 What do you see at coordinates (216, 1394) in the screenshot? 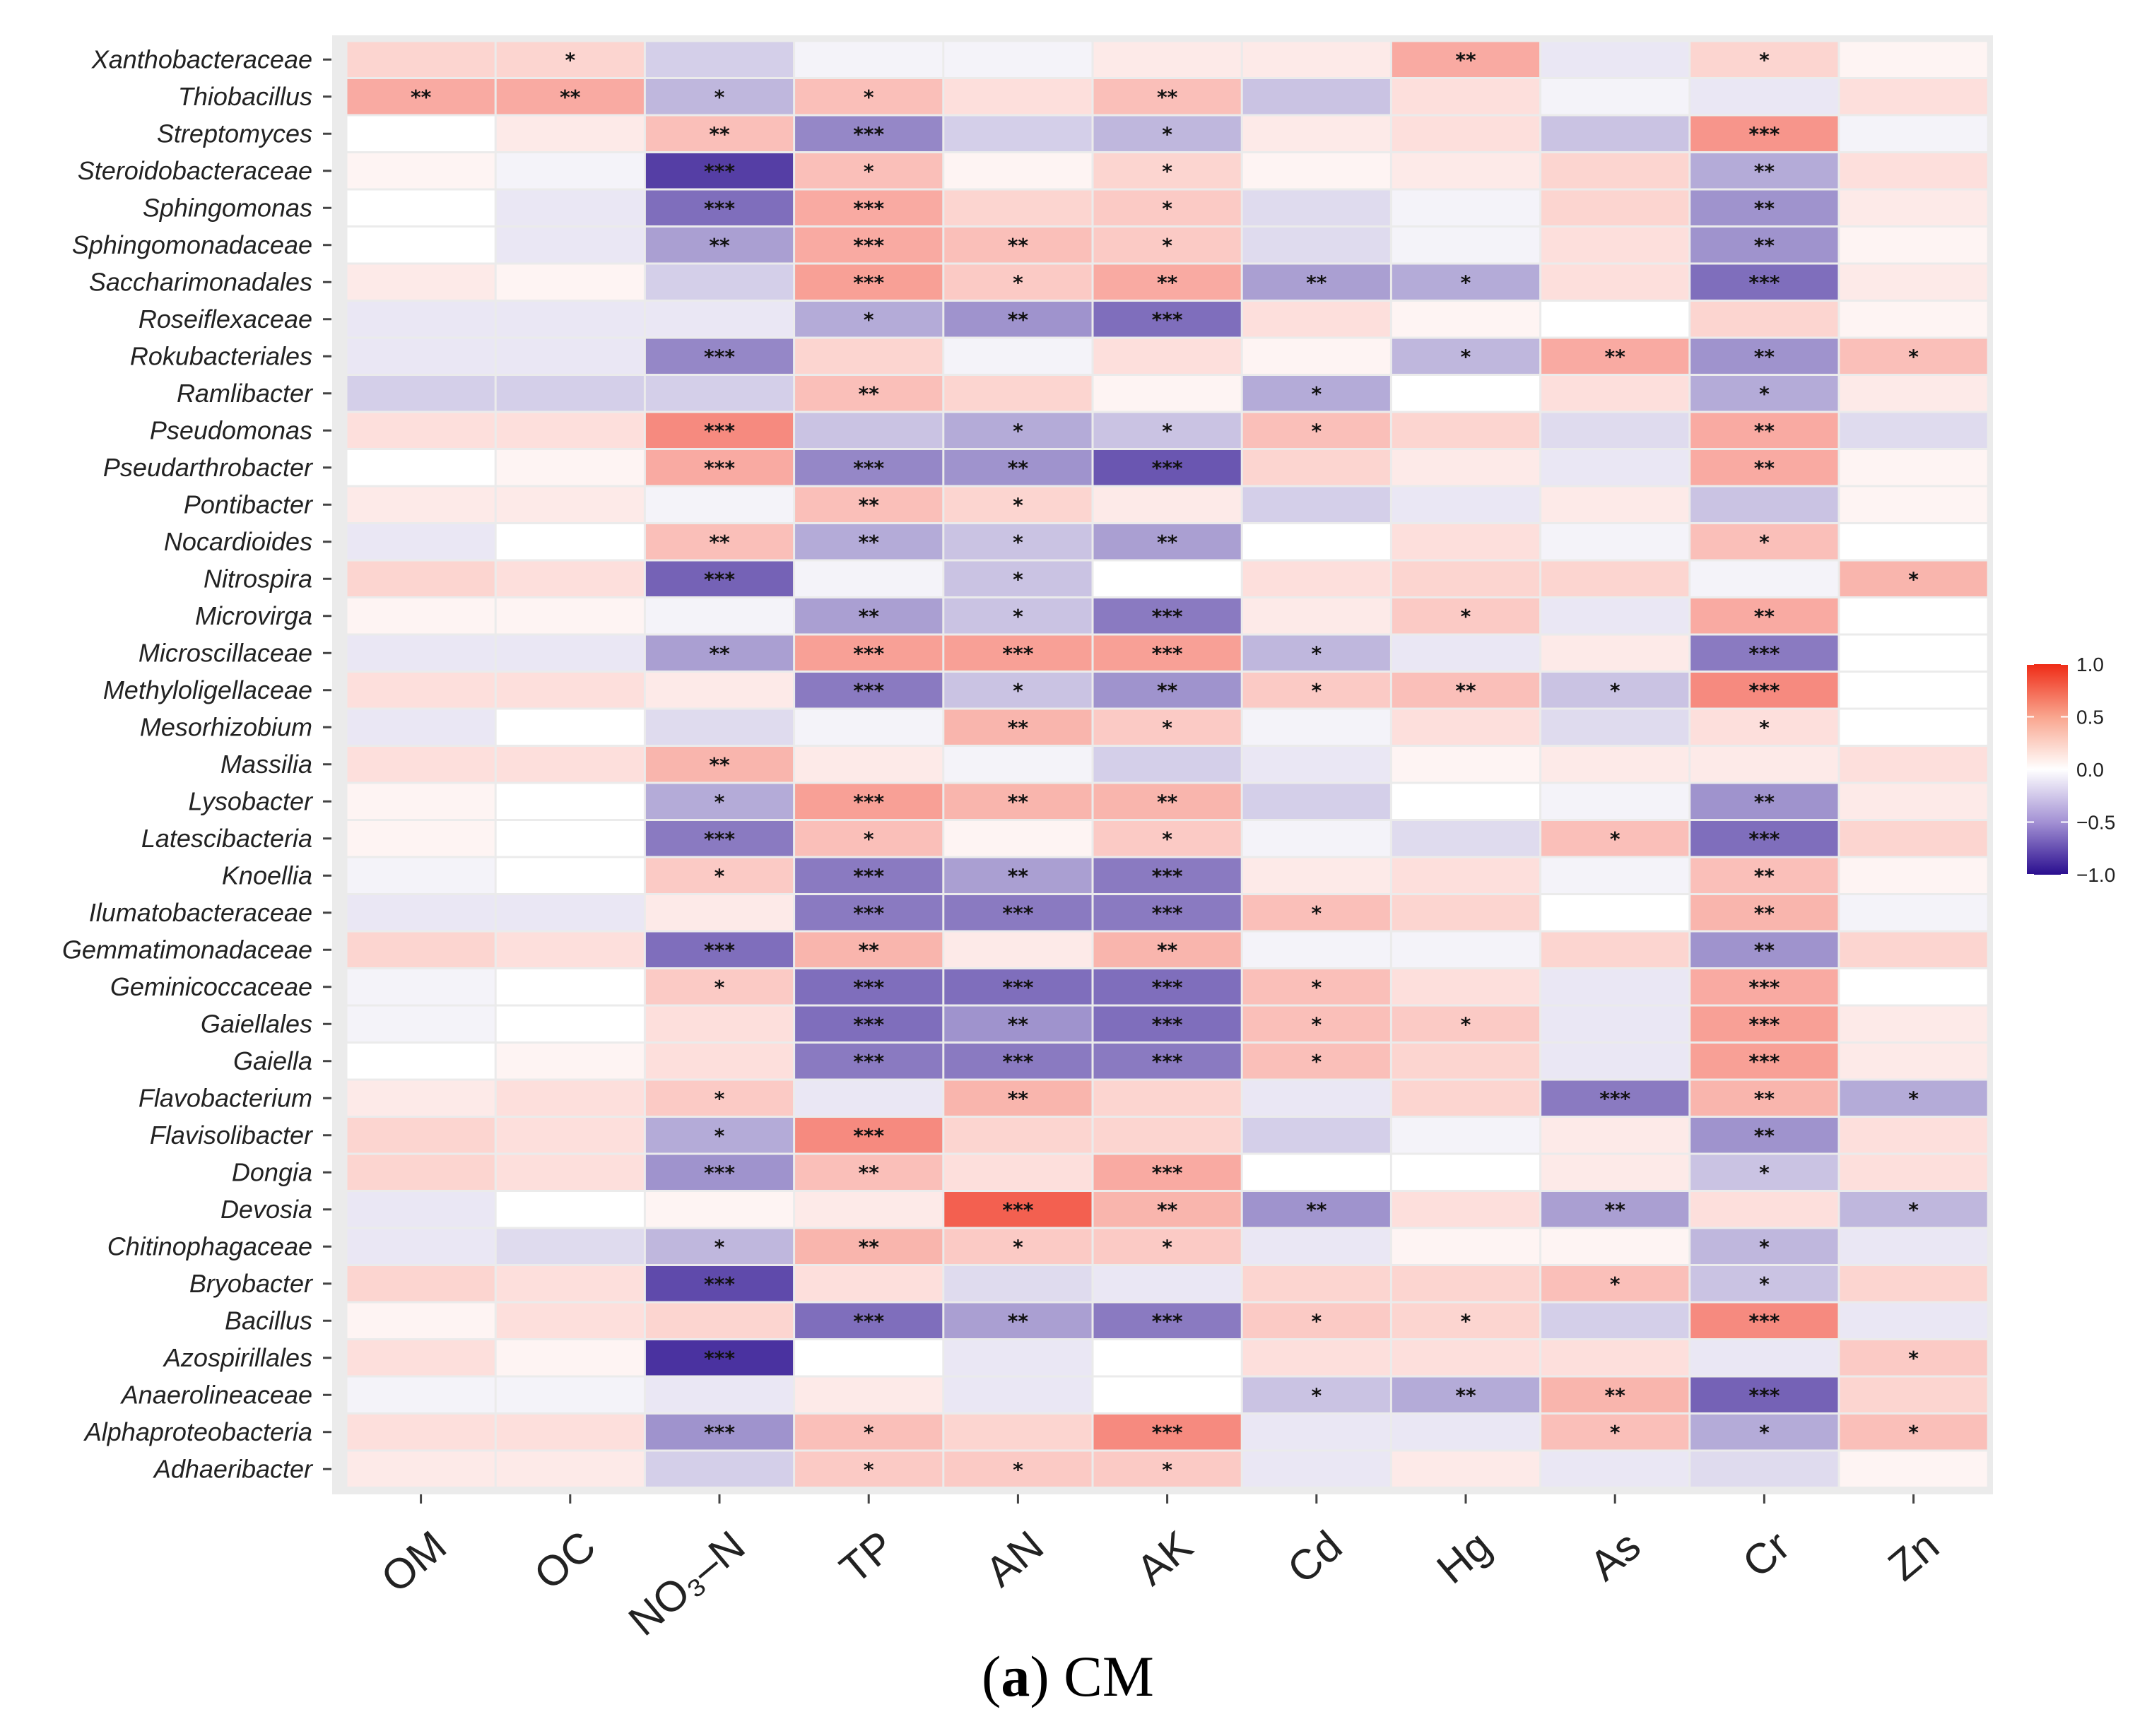
I see `row-label-anaerolineaceae: Anaerolineaceae` at bounding box center [216, 1394].